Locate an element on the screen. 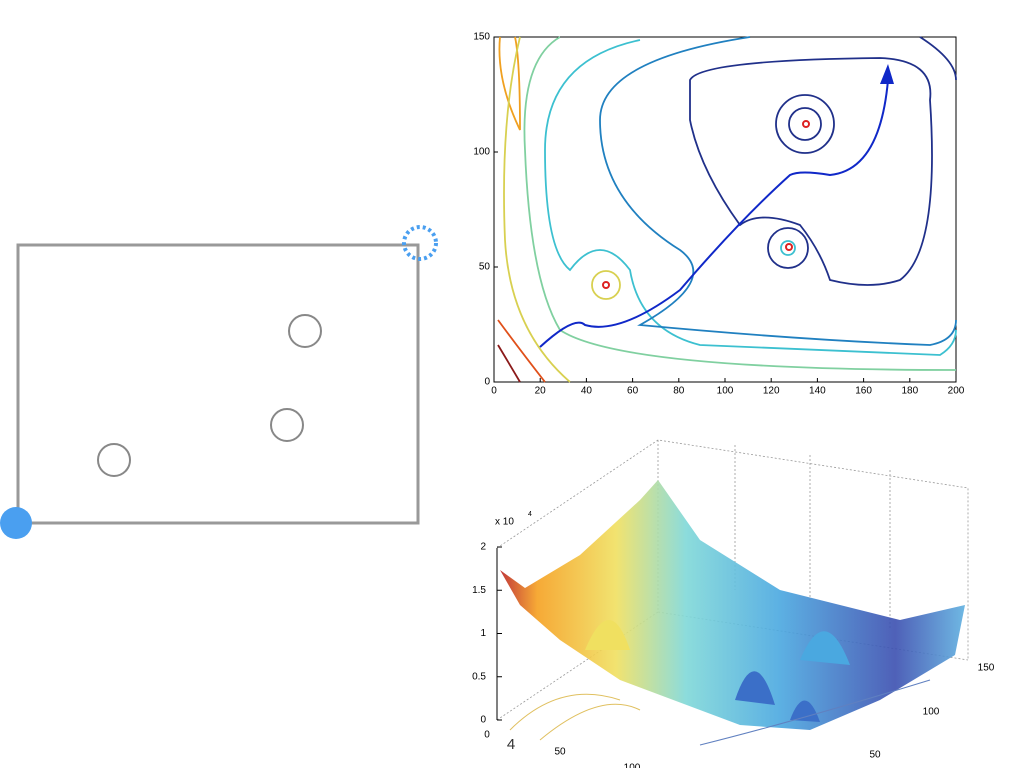  path-arrow is located at coordinates (887, 74).